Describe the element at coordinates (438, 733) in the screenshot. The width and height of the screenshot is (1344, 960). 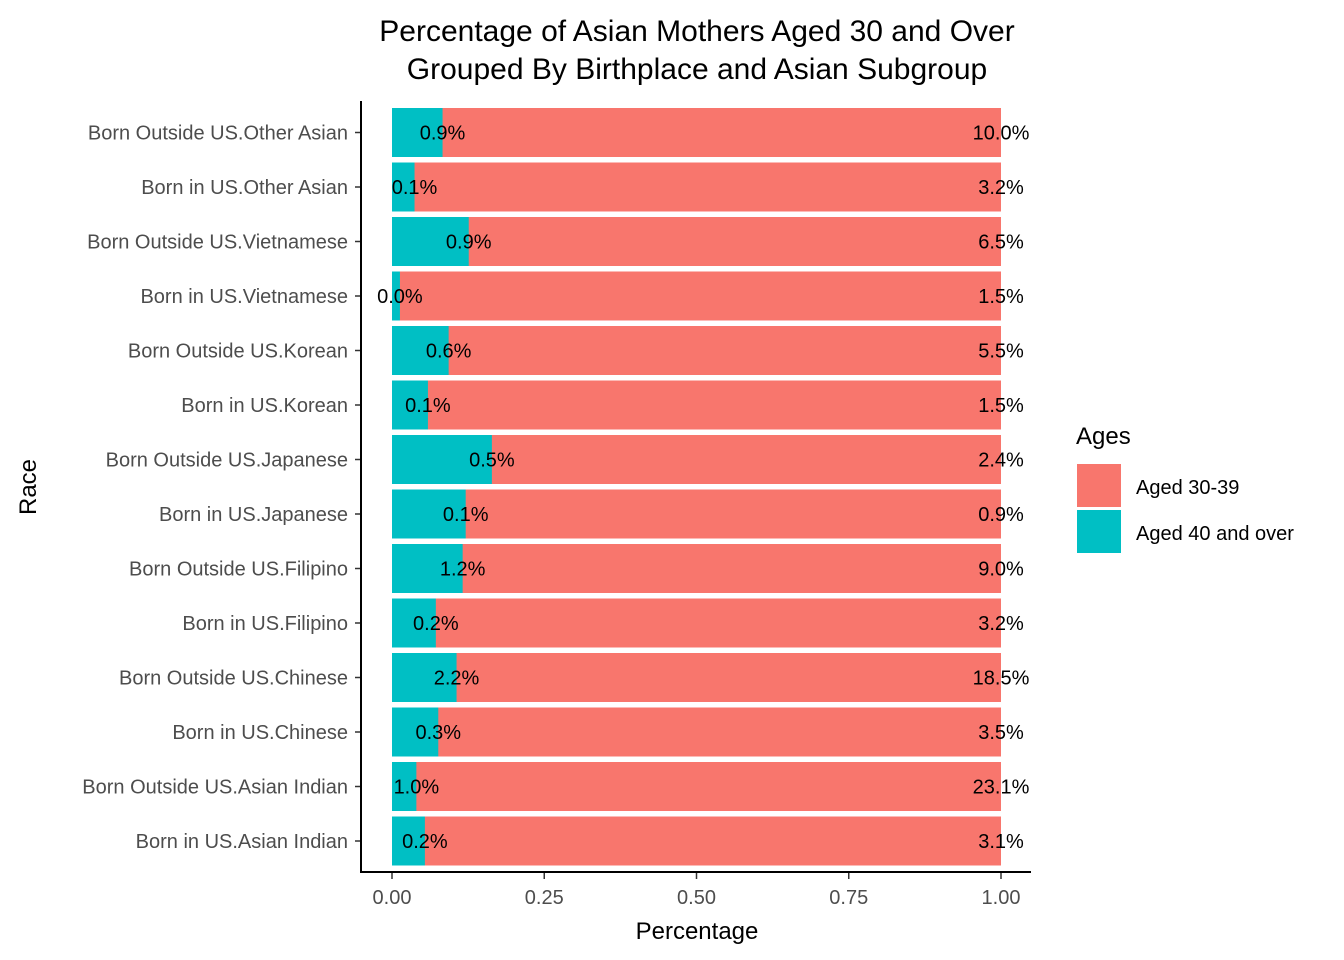
I see `data-label-aged-40-and-over-born-in-us-chinese: 0.3%` at that location.